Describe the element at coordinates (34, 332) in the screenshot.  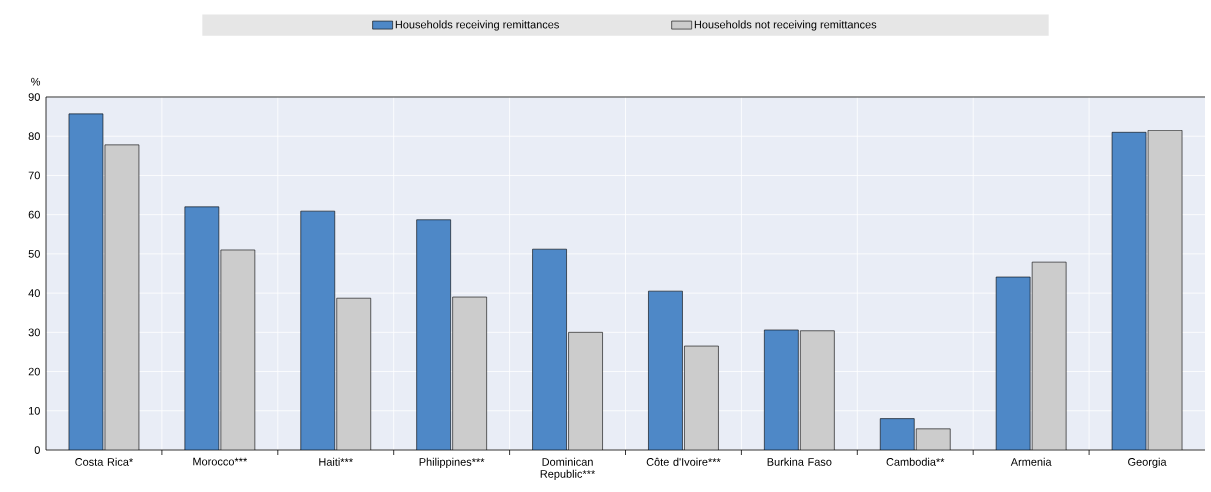
I see `y-tick-label: 30` at that location.